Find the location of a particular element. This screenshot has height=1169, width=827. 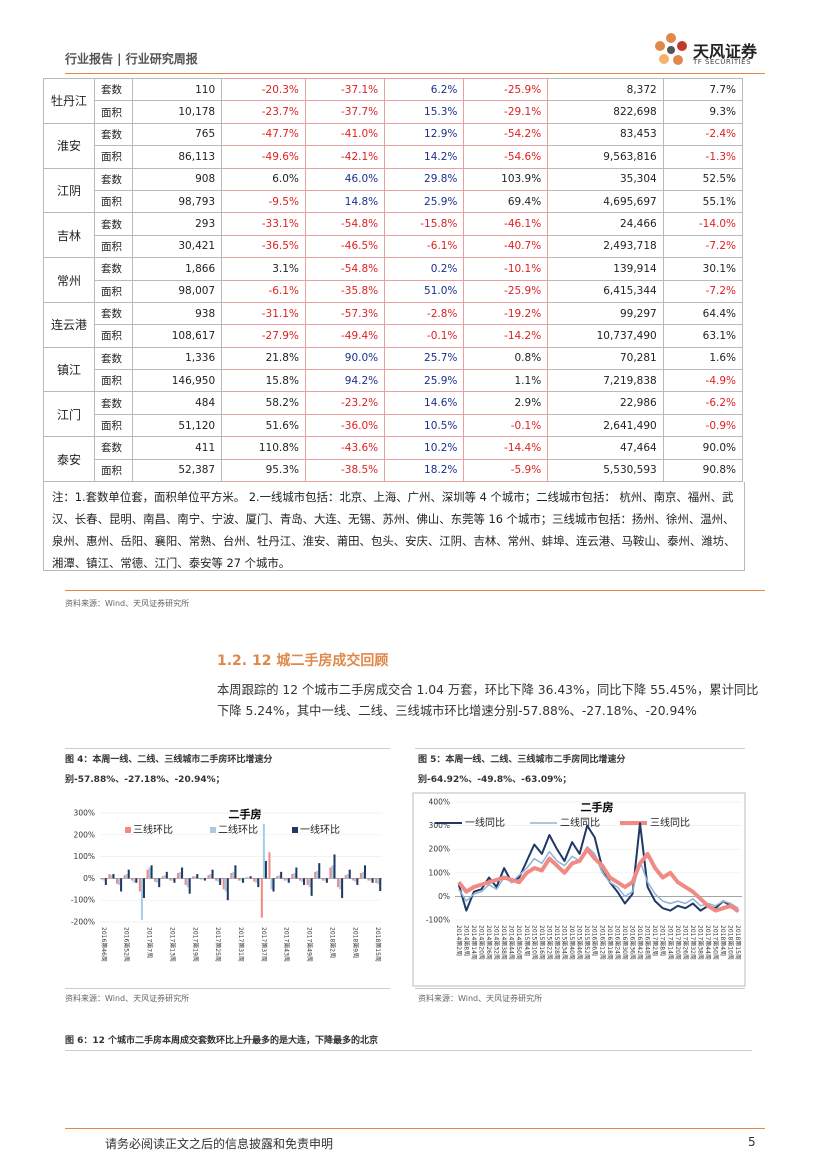

value-cell: 99,297 is located at coordinates (605, 313).